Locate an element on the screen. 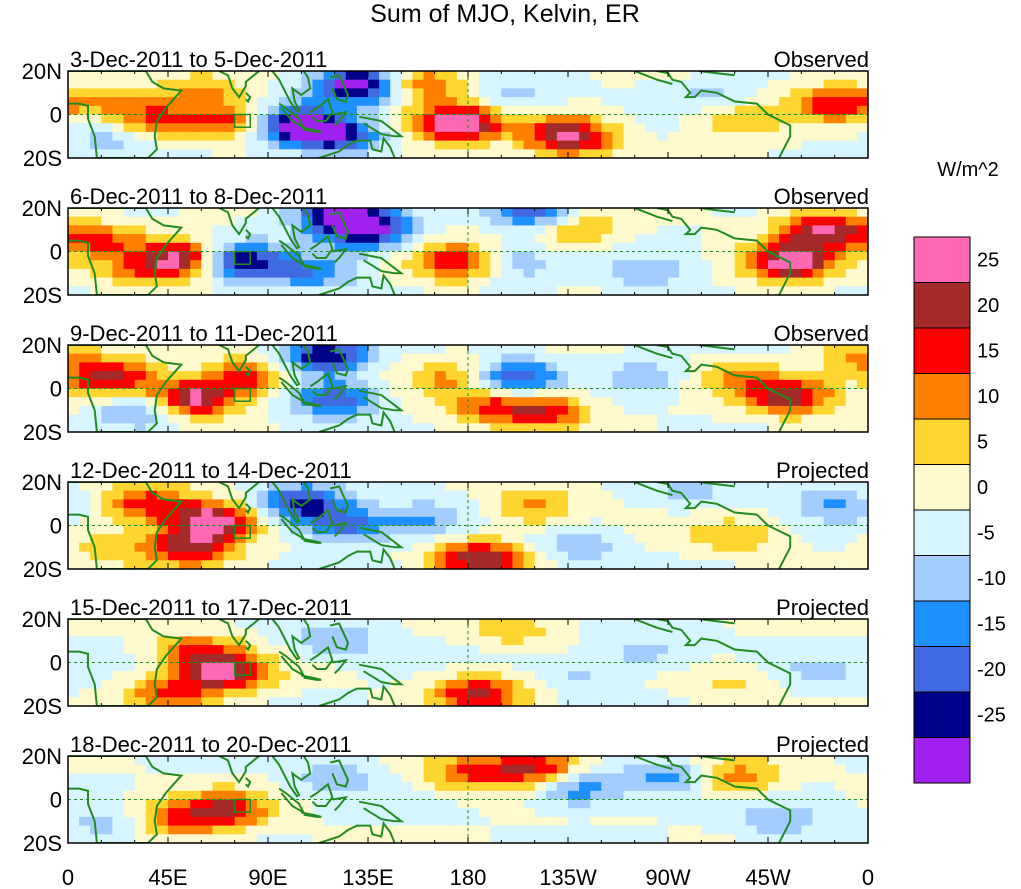 Image resolution: width=1021 pixels, height=889 pixels. y-tick-label: 0 is located at coordinates (56, 663).